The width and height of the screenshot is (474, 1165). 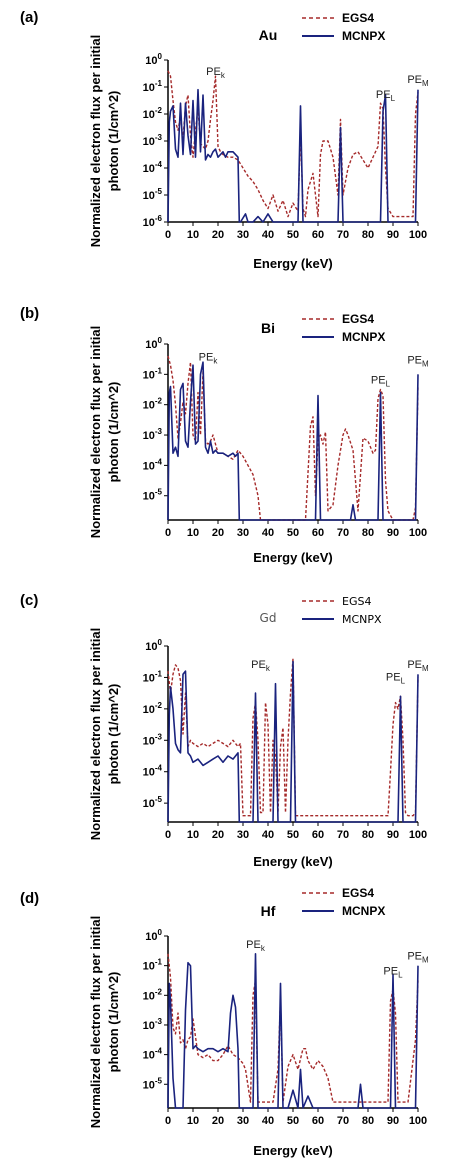 I want to click on chart-title: Gd, so click(x=268, y=618).